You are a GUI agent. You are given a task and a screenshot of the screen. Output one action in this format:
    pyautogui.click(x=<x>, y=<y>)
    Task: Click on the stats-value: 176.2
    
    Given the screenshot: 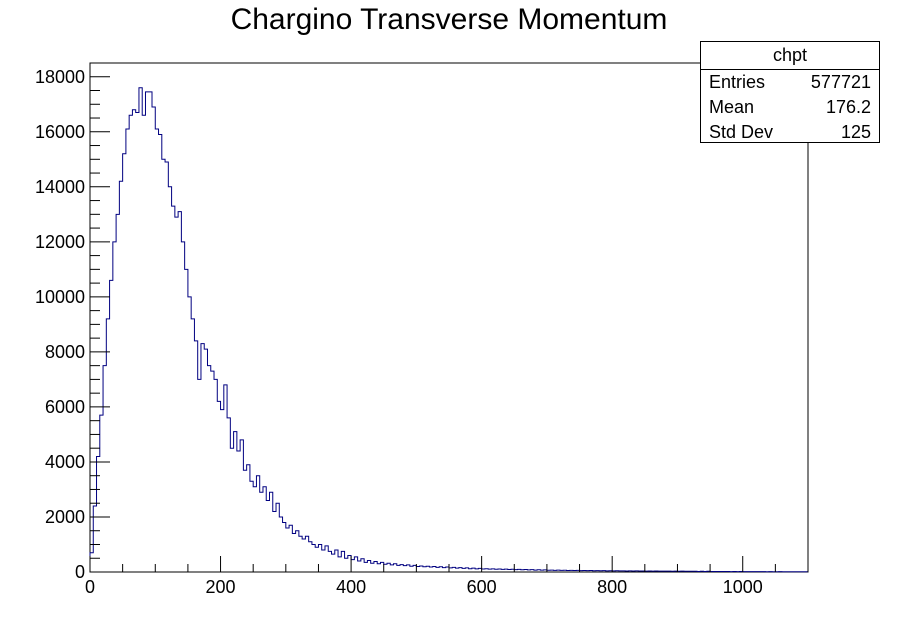 What is the action you would take?
    pyautogui.click(x=848, y=107)
    